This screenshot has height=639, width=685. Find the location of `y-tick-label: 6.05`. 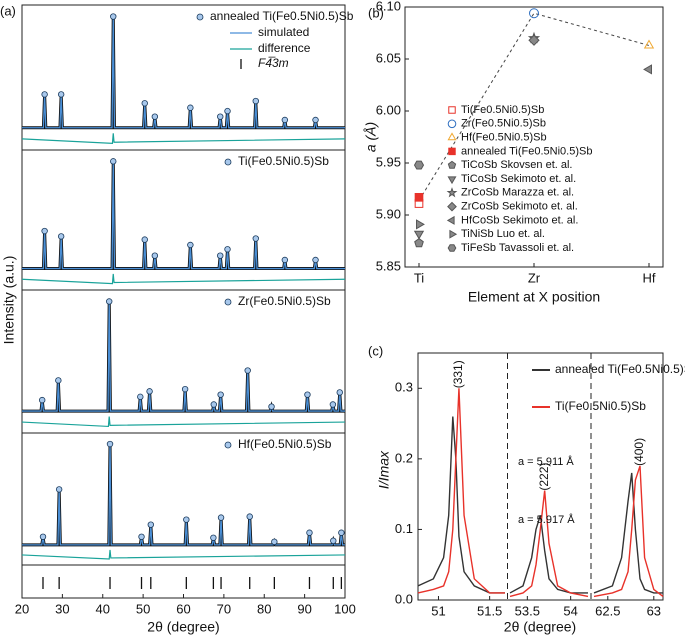

y-tick-label: 6.05 is located at coordinates (388, 57).